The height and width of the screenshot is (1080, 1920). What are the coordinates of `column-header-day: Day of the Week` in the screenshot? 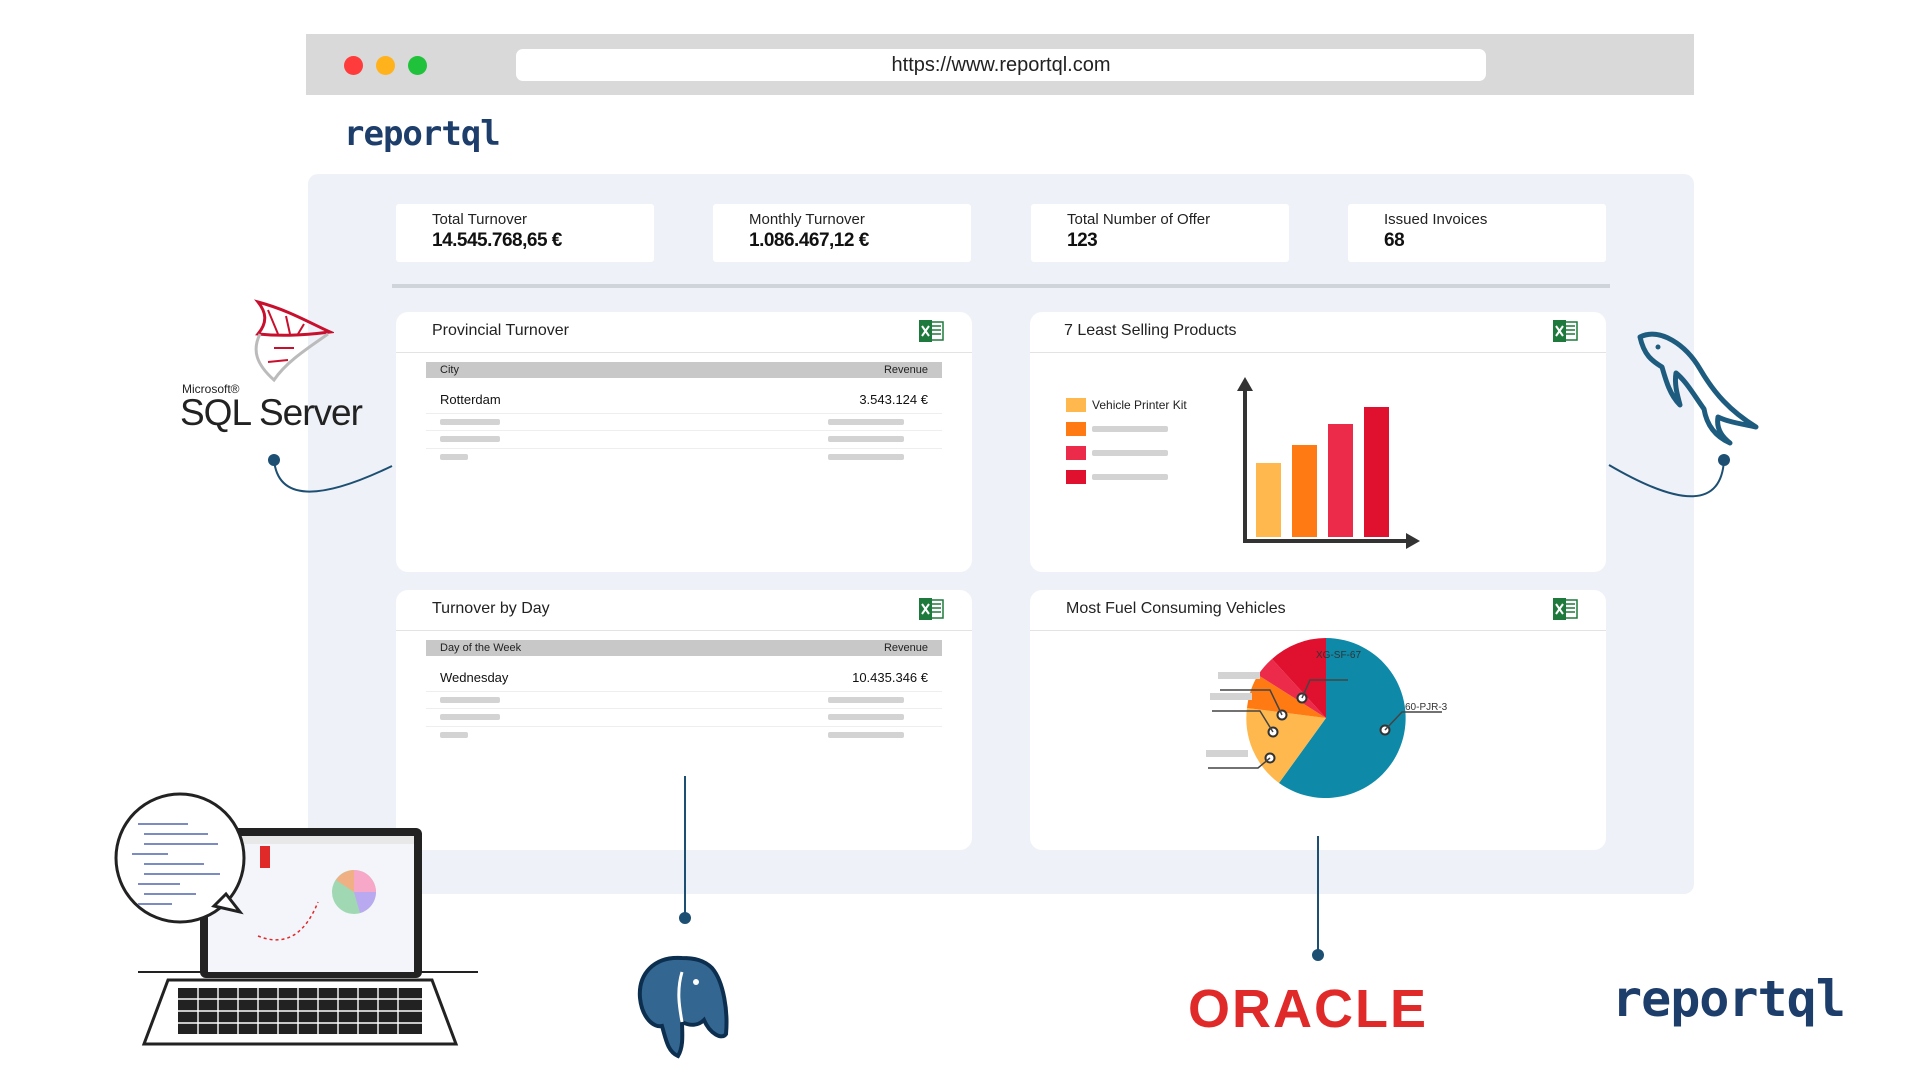 It's located at (481, 648).